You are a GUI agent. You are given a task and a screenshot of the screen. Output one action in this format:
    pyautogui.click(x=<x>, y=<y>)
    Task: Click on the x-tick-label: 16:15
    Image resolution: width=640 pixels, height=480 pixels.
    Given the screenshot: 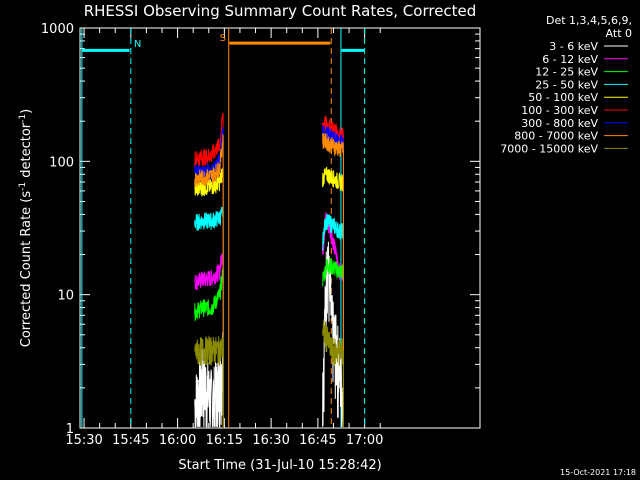 What is the action you would take?
    pyautogui.click(x=224, y=440)
    